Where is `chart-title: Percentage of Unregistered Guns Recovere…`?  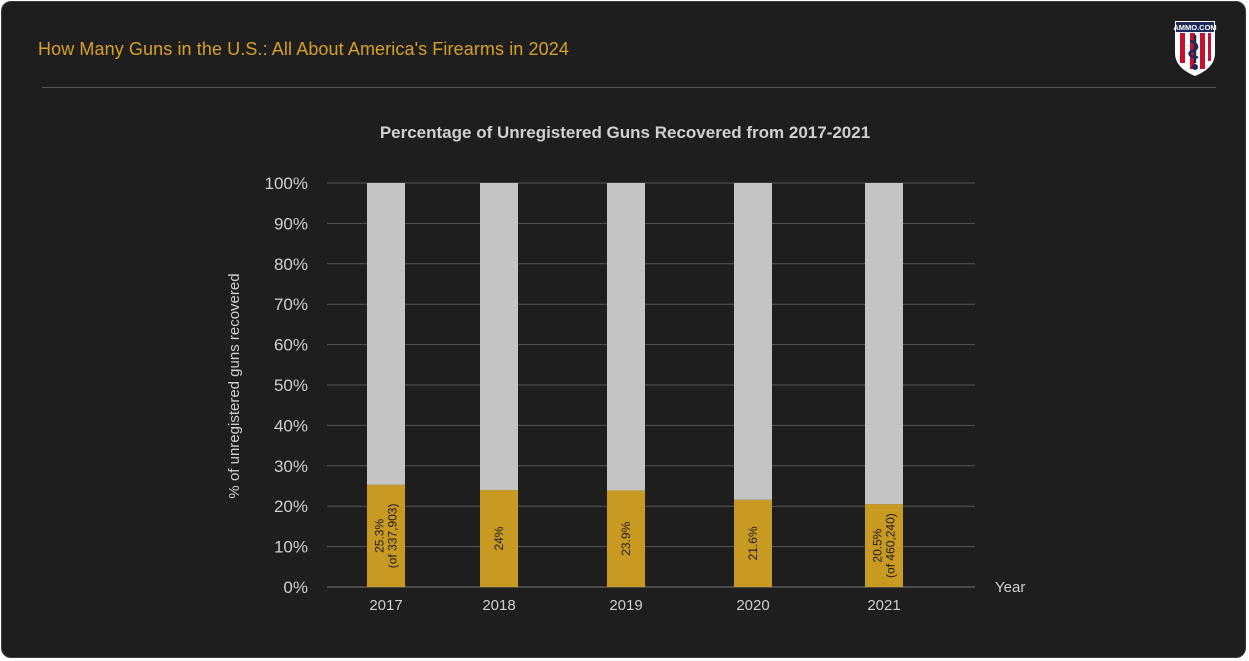
chart-title: Percentage of Unregistered Guns Recovere… is located at coordinates (625, 132).